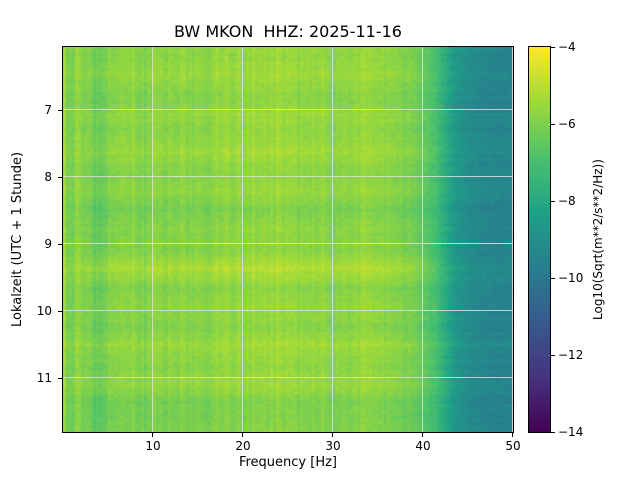 Image resolution: width=640 pixels, height=480 pixels. Describe the element at coordinates (48, 244) in the screenshot. I see `y-tick-label: 9` at that location.